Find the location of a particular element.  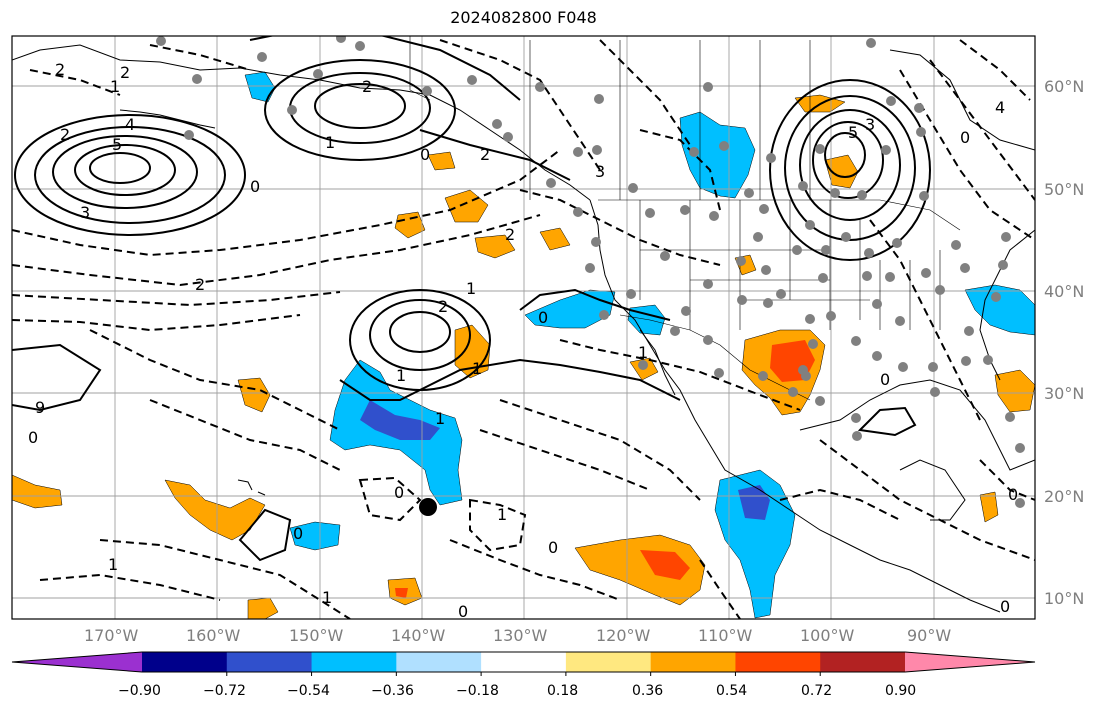

fill-blue-mexico is located at coordinates (755, 544).